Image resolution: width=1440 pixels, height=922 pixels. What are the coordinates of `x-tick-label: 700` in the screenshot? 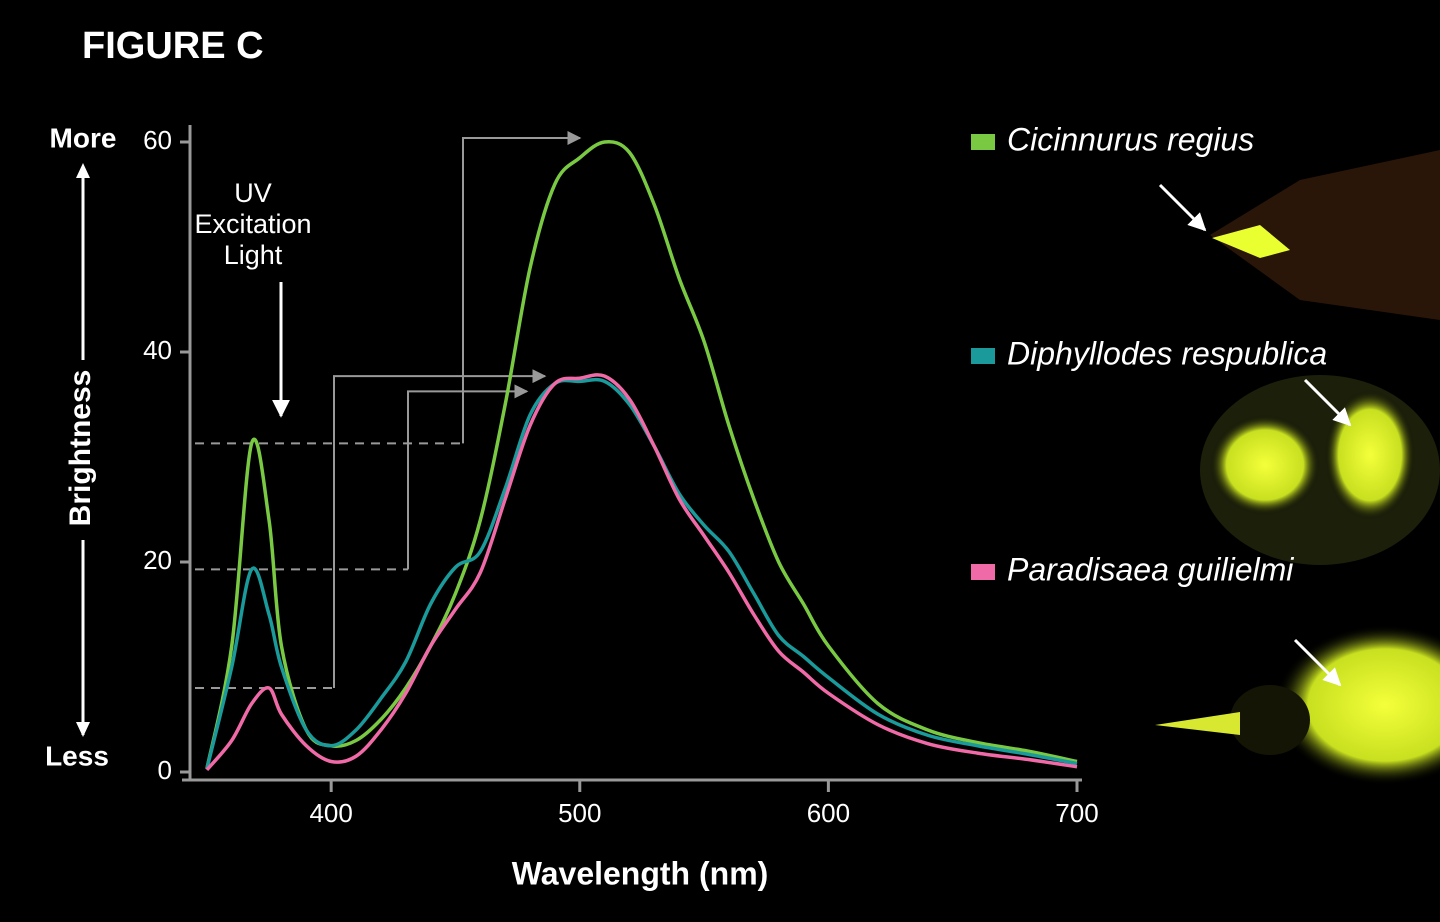 It's located at (1076, 813).